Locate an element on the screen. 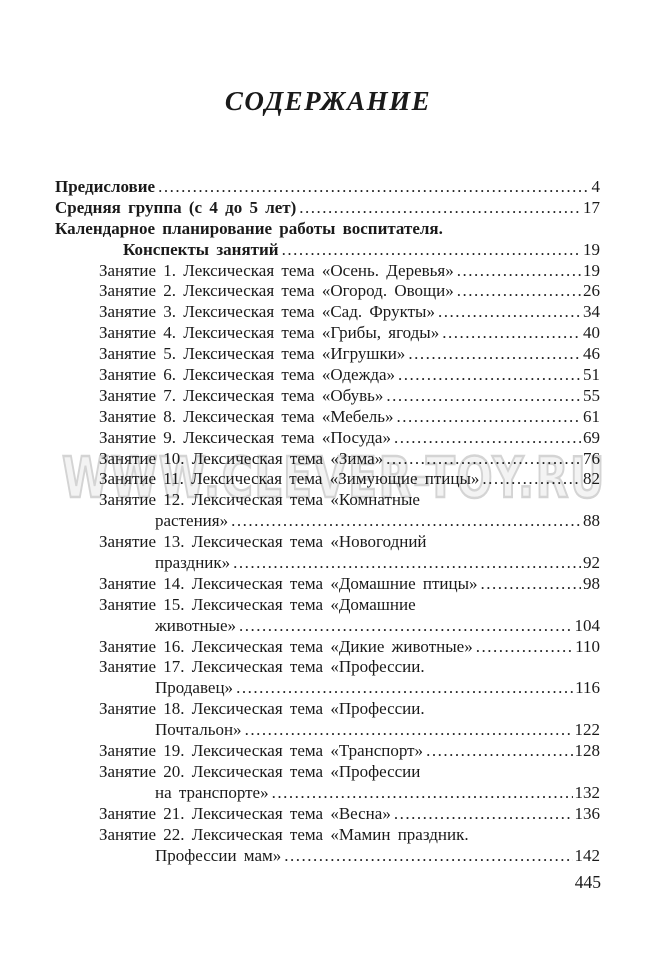 This screenshot has width=656, height=960. page-number: 76 is located at coordinates (591, 458).